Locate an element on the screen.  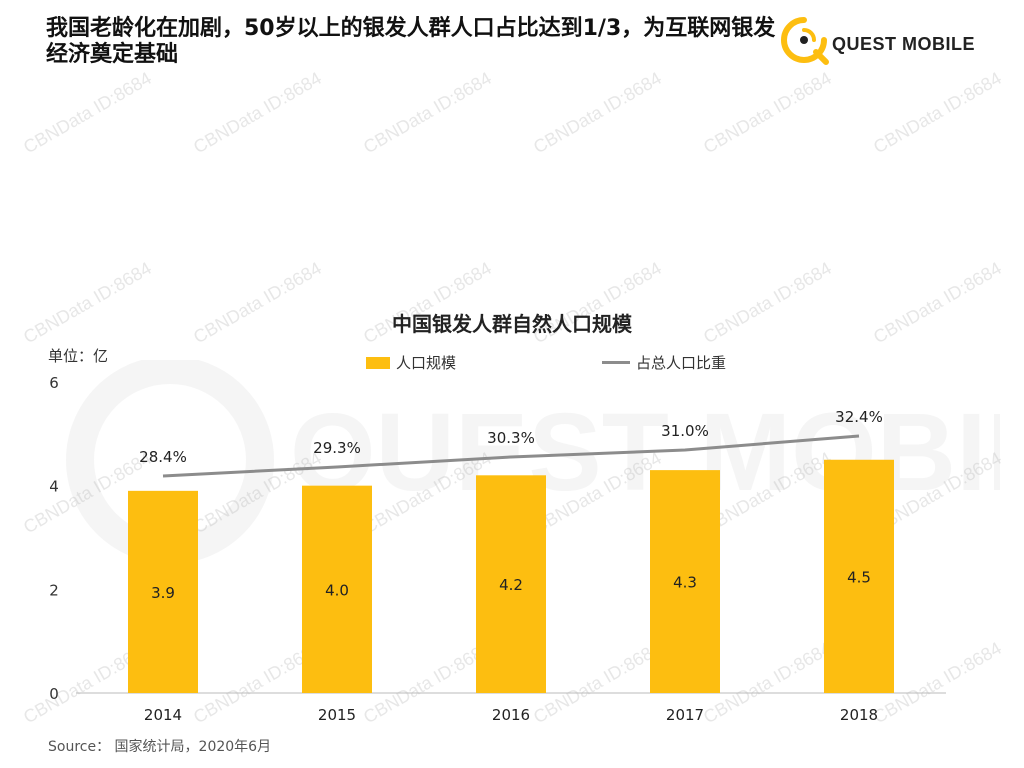
unit-label: 单位：亿 is located at coordinates (78, 356).